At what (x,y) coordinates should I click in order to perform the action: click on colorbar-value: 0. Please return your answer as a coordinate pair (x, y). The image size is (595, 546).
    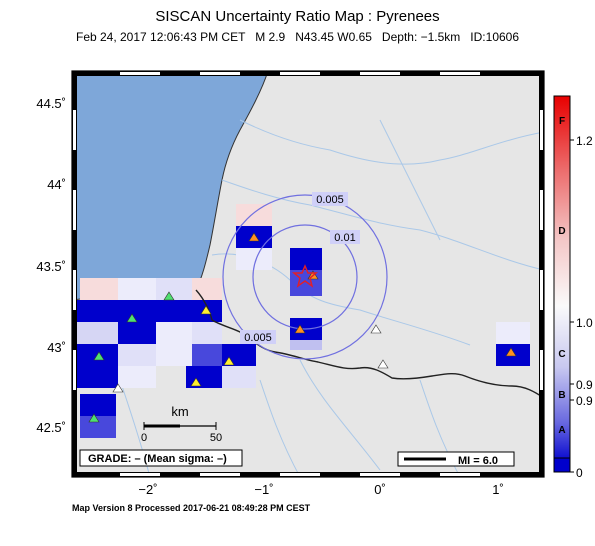
    Looking at the image, I should click on (579, 473).